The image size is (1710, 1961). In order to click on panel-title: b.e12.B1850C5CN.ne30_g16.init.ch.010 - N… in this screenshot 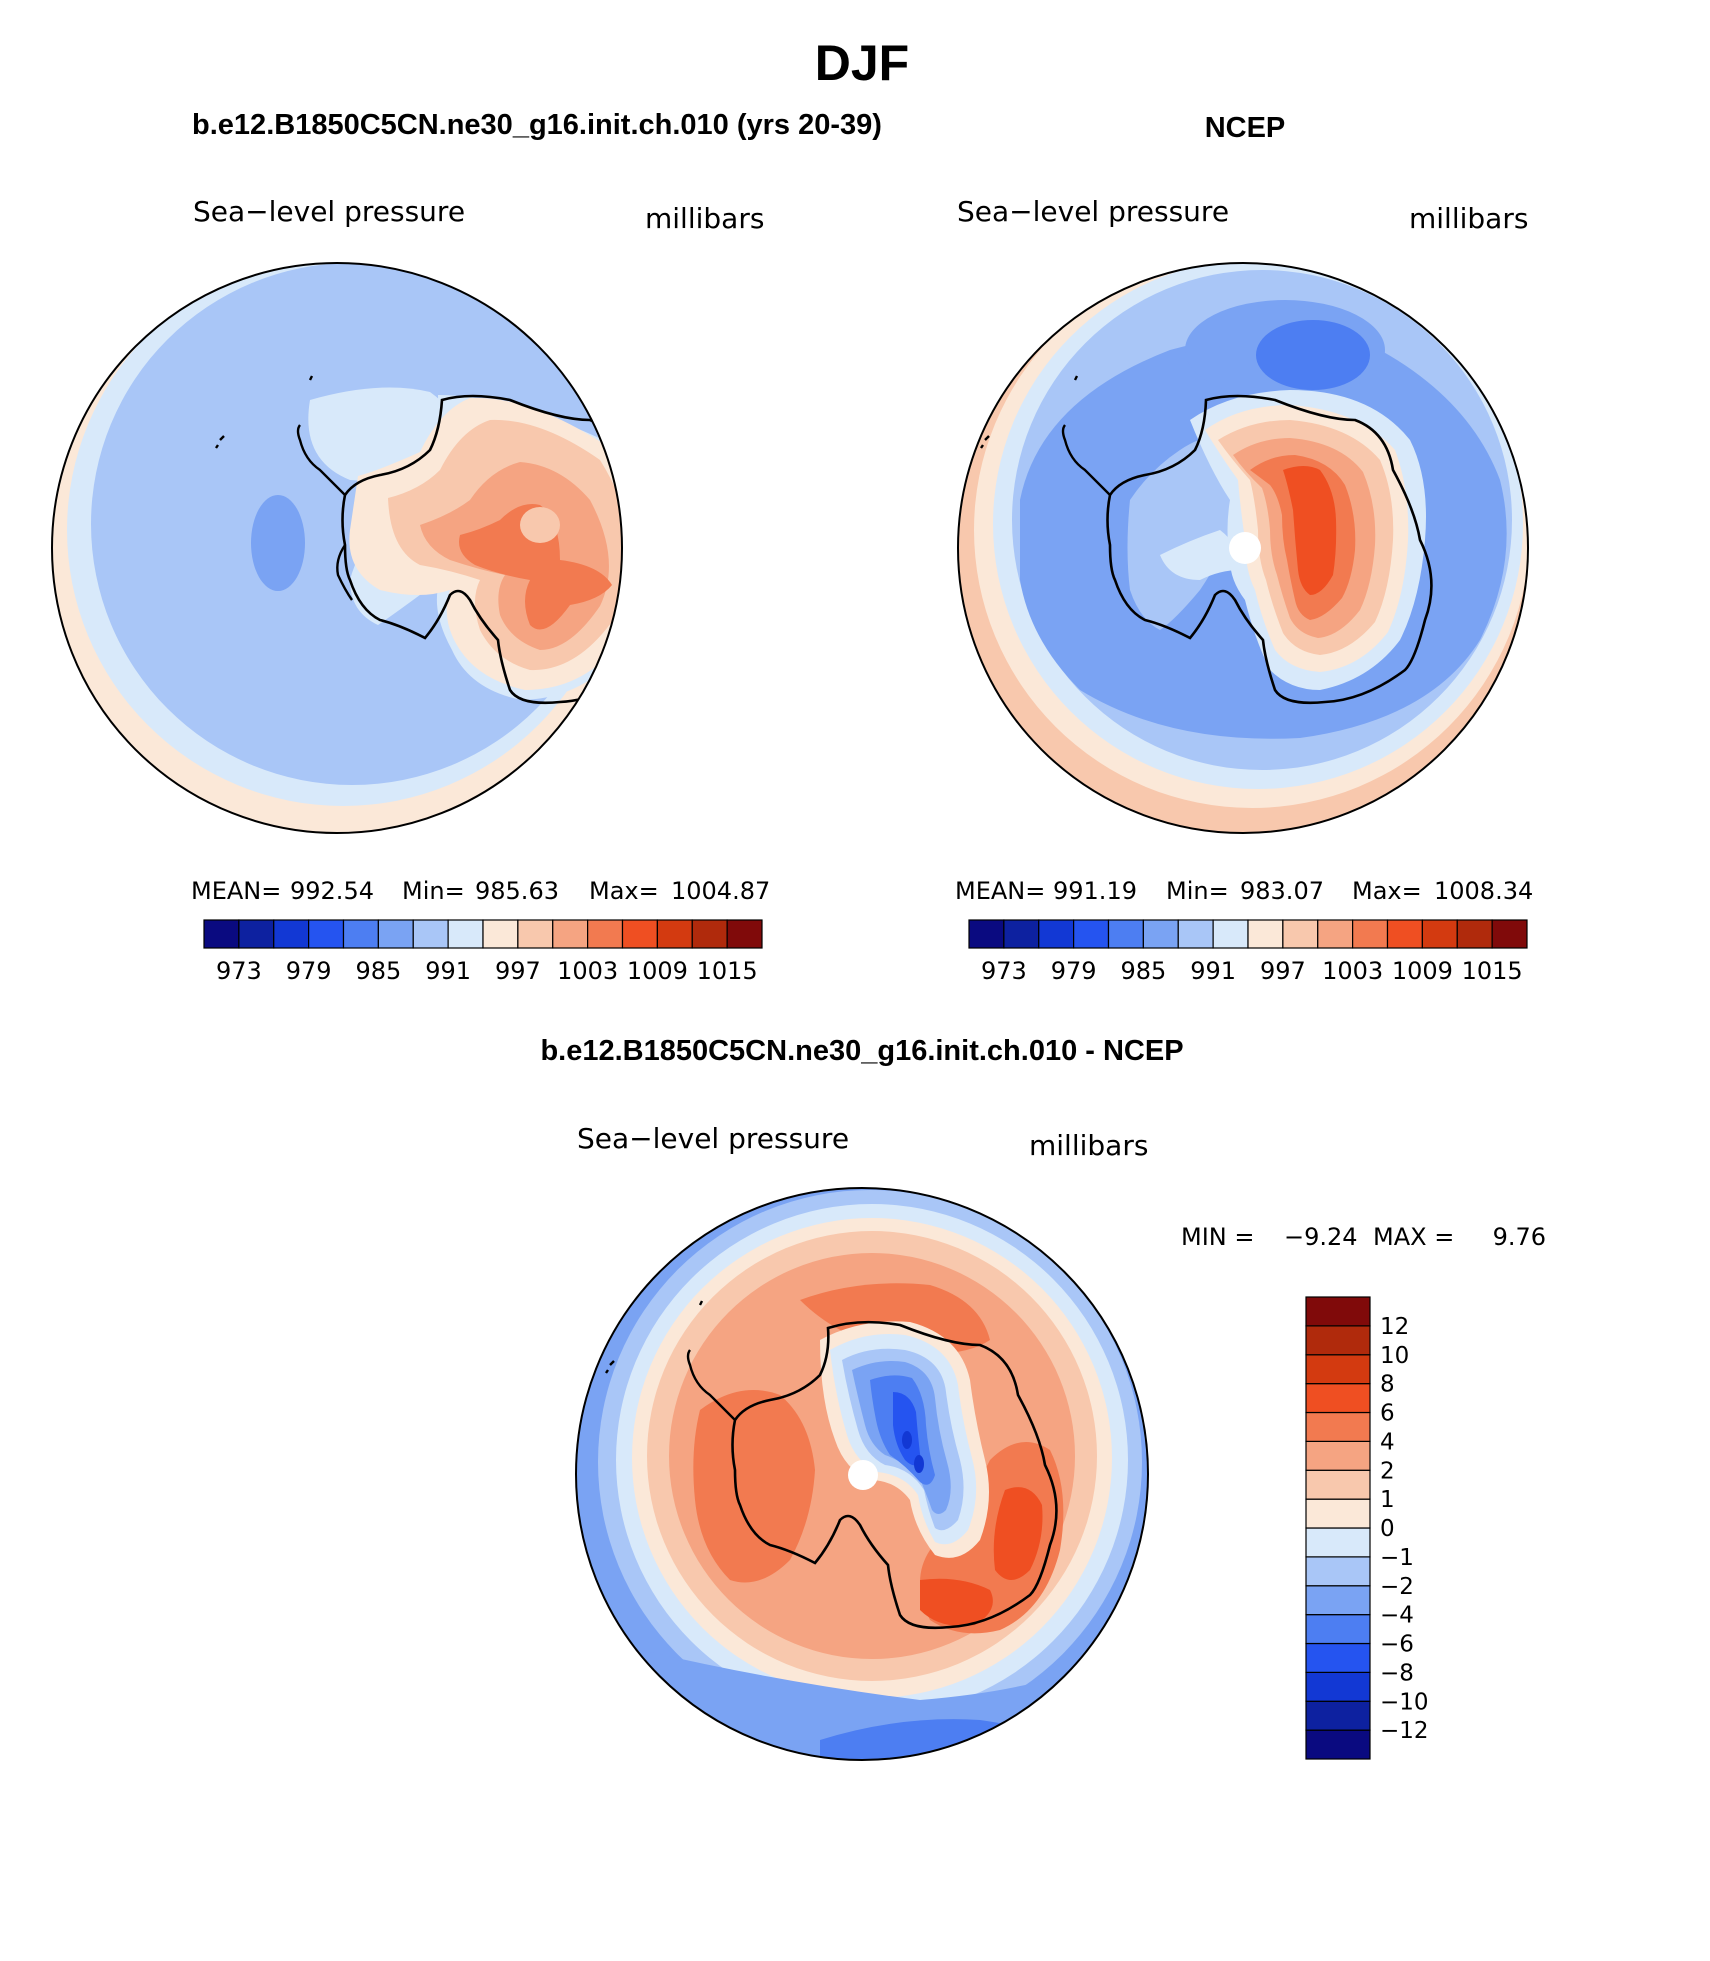, I will do `click(861, 1051)`.